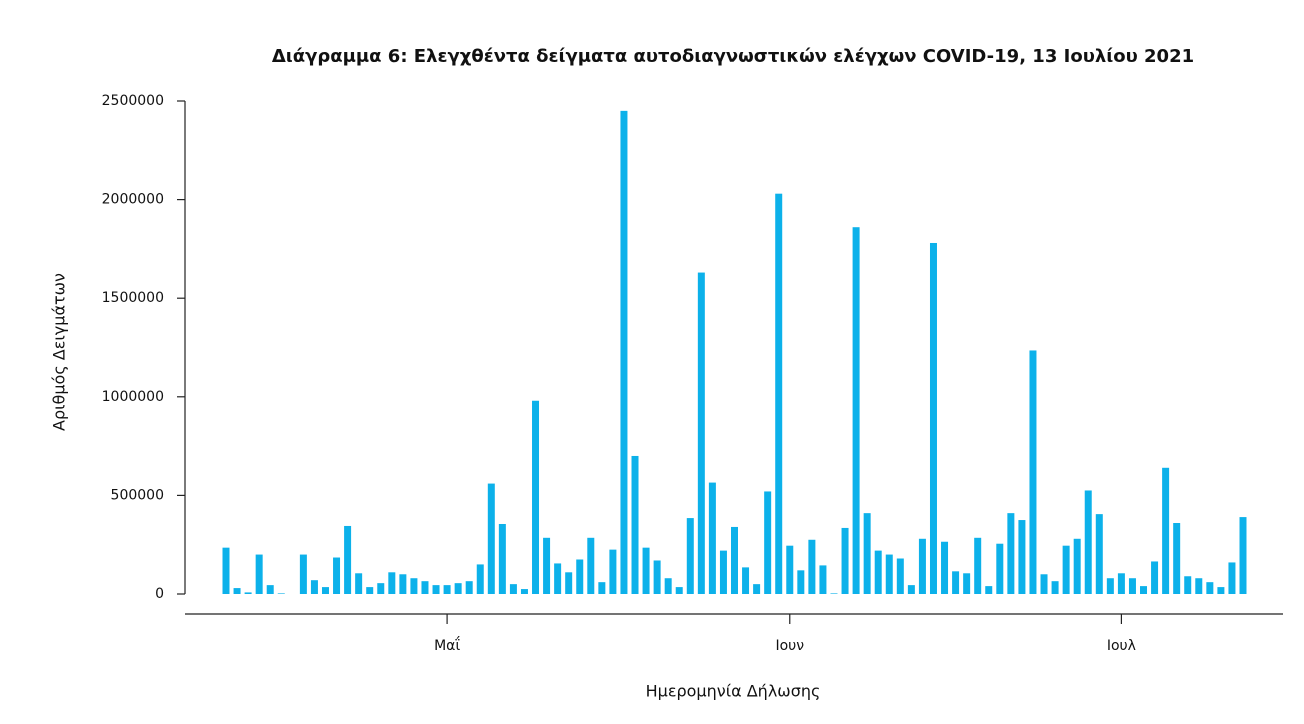  What do you see at coordinates (1121, 646) in the screenshot?
I see `x-tick-label: Ιουλ` at bounding box center [1121, 646].